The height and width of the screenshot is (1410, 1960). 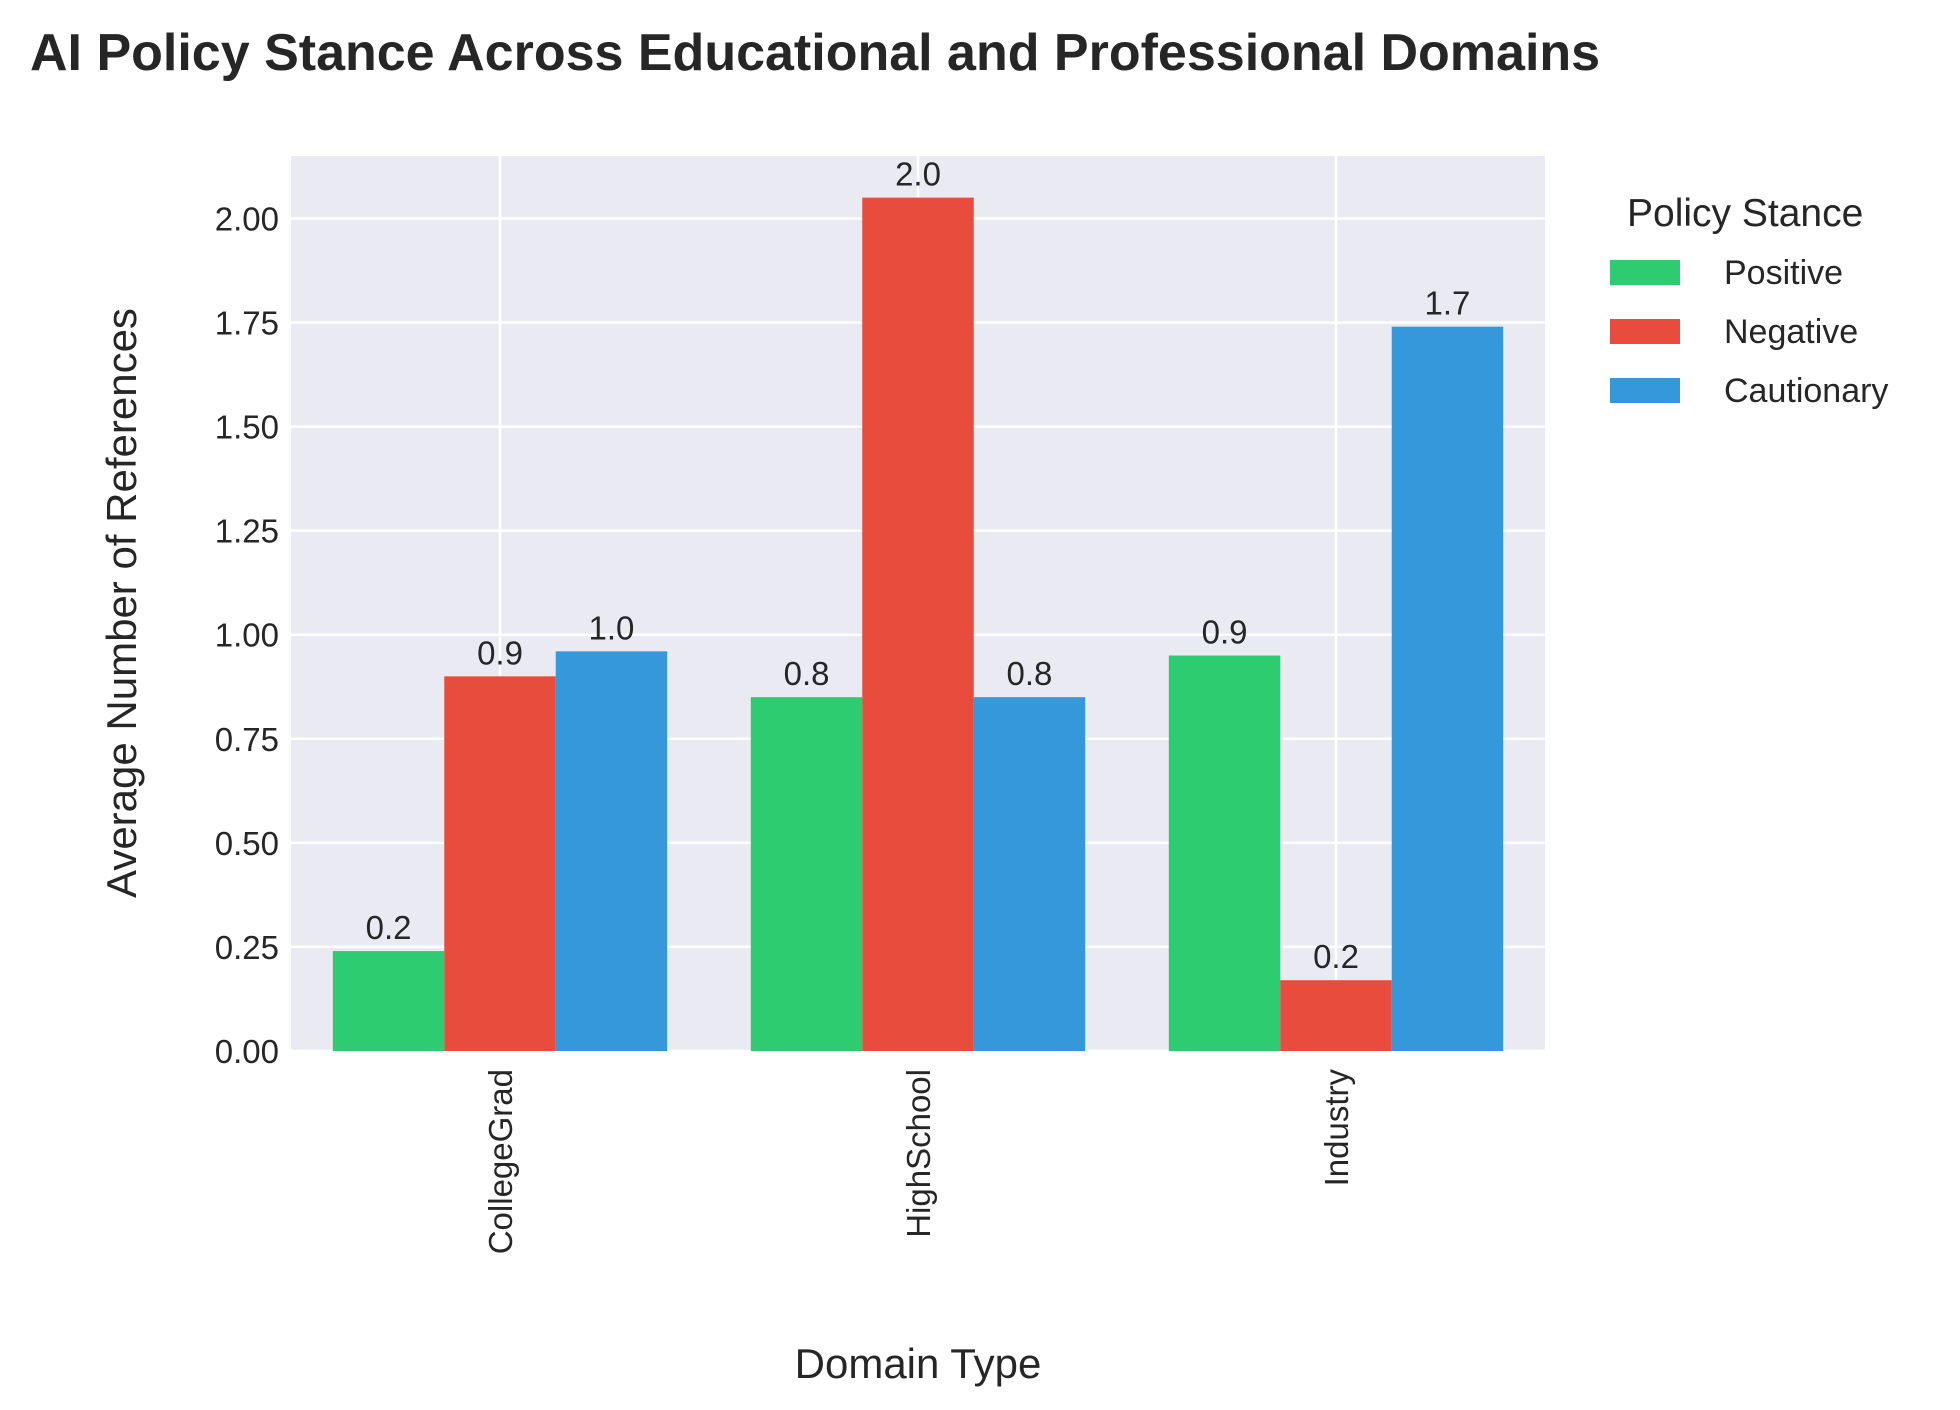 What do you see at coordinates (247, 739) in the screenshot?
I see `y-tick-label: 0.75` at bounding box center [247, 739].